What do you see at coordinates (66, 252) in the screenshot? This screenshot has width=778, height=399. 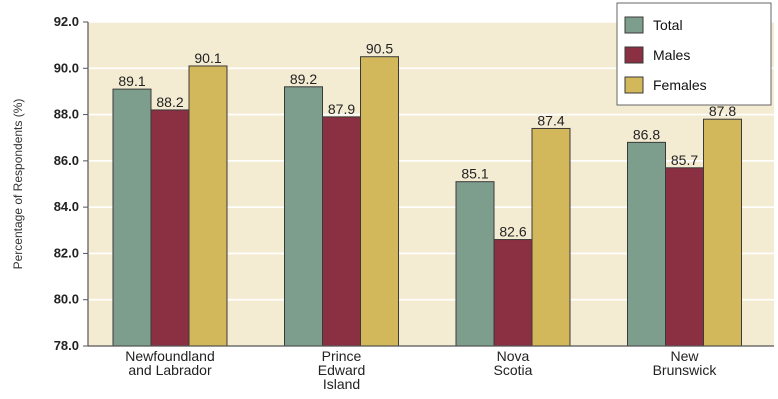 I see `y-tick-label: 82.0` at bounding box center [66, 252].